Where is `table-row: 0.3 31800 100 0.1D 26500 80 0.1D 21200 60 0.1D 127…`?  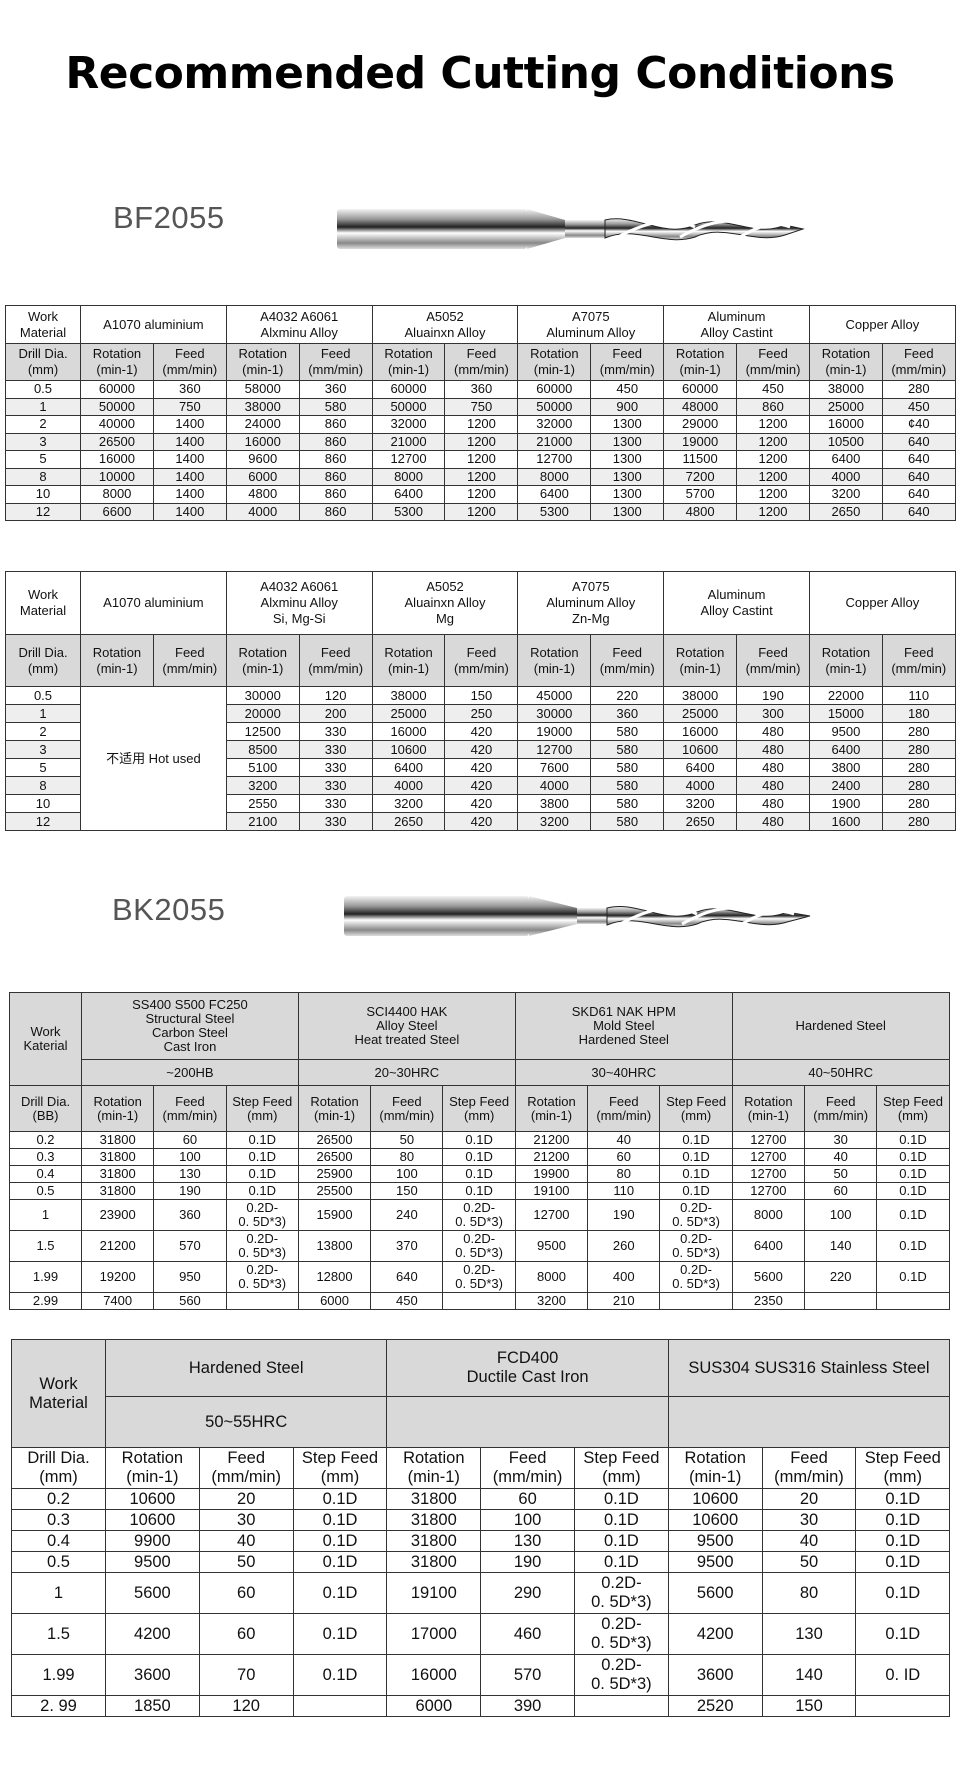 table-row: 0.3 31800 100 0.1D 26500 80 0.1D 21200 60 0.1D 127… is located at coordinates (479, 1157).